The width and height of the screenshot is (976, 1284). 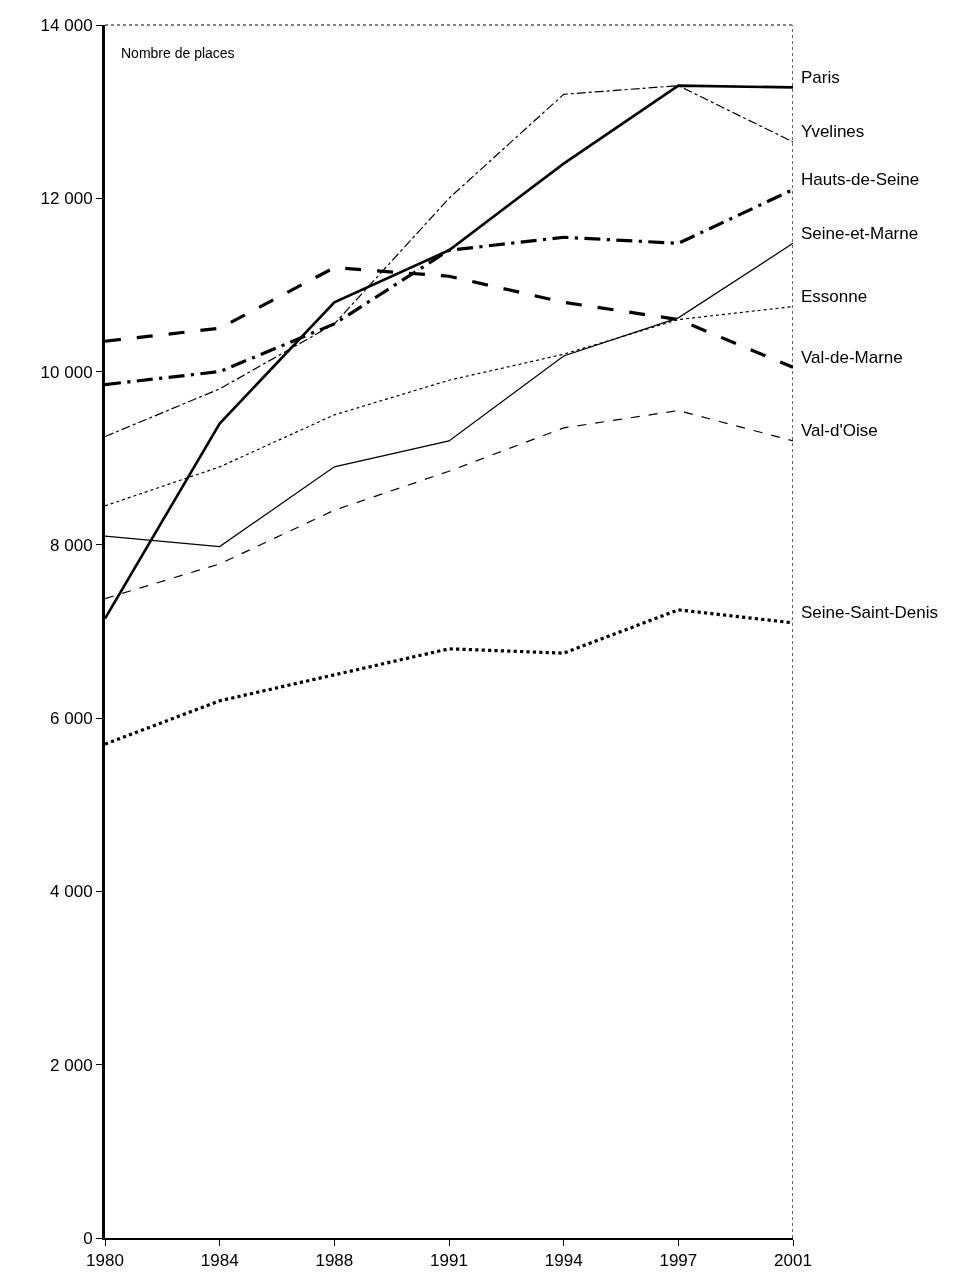 I want to click on x-tick-label: 1984, so click(x=219, y=1261).